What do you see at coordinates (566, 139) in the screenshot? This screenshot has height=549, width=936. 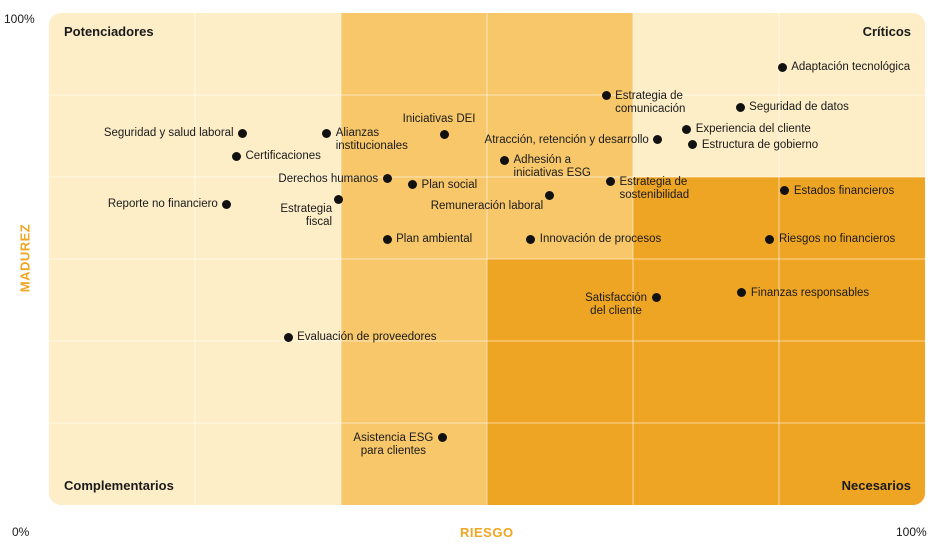 I see `point-label-atraccion-retencion-y-desarrollo: Atracción, retención y desarrollo` at bounding box center [566, 139].